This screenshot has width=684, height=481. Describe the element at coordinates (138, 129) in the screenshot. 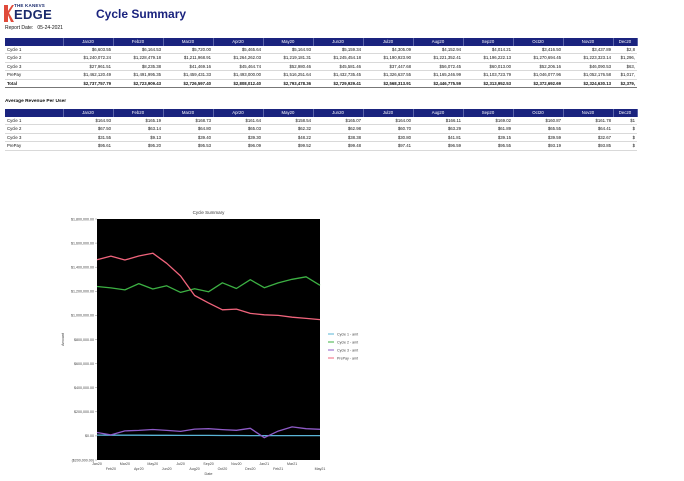

I see `table-cell: $63.14` at that location.